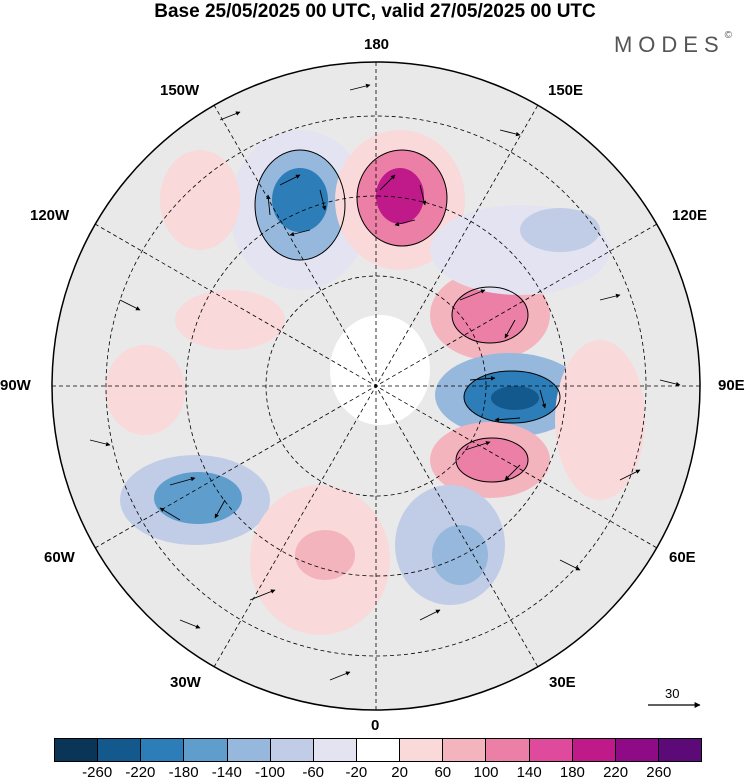 Image resolution: width=750 pixels, height=783 pixels. What do you see at coordinates (313, 772) in the screenshot?
I see `colorbar-tick-label: -60` at bounding box center [313, 772].